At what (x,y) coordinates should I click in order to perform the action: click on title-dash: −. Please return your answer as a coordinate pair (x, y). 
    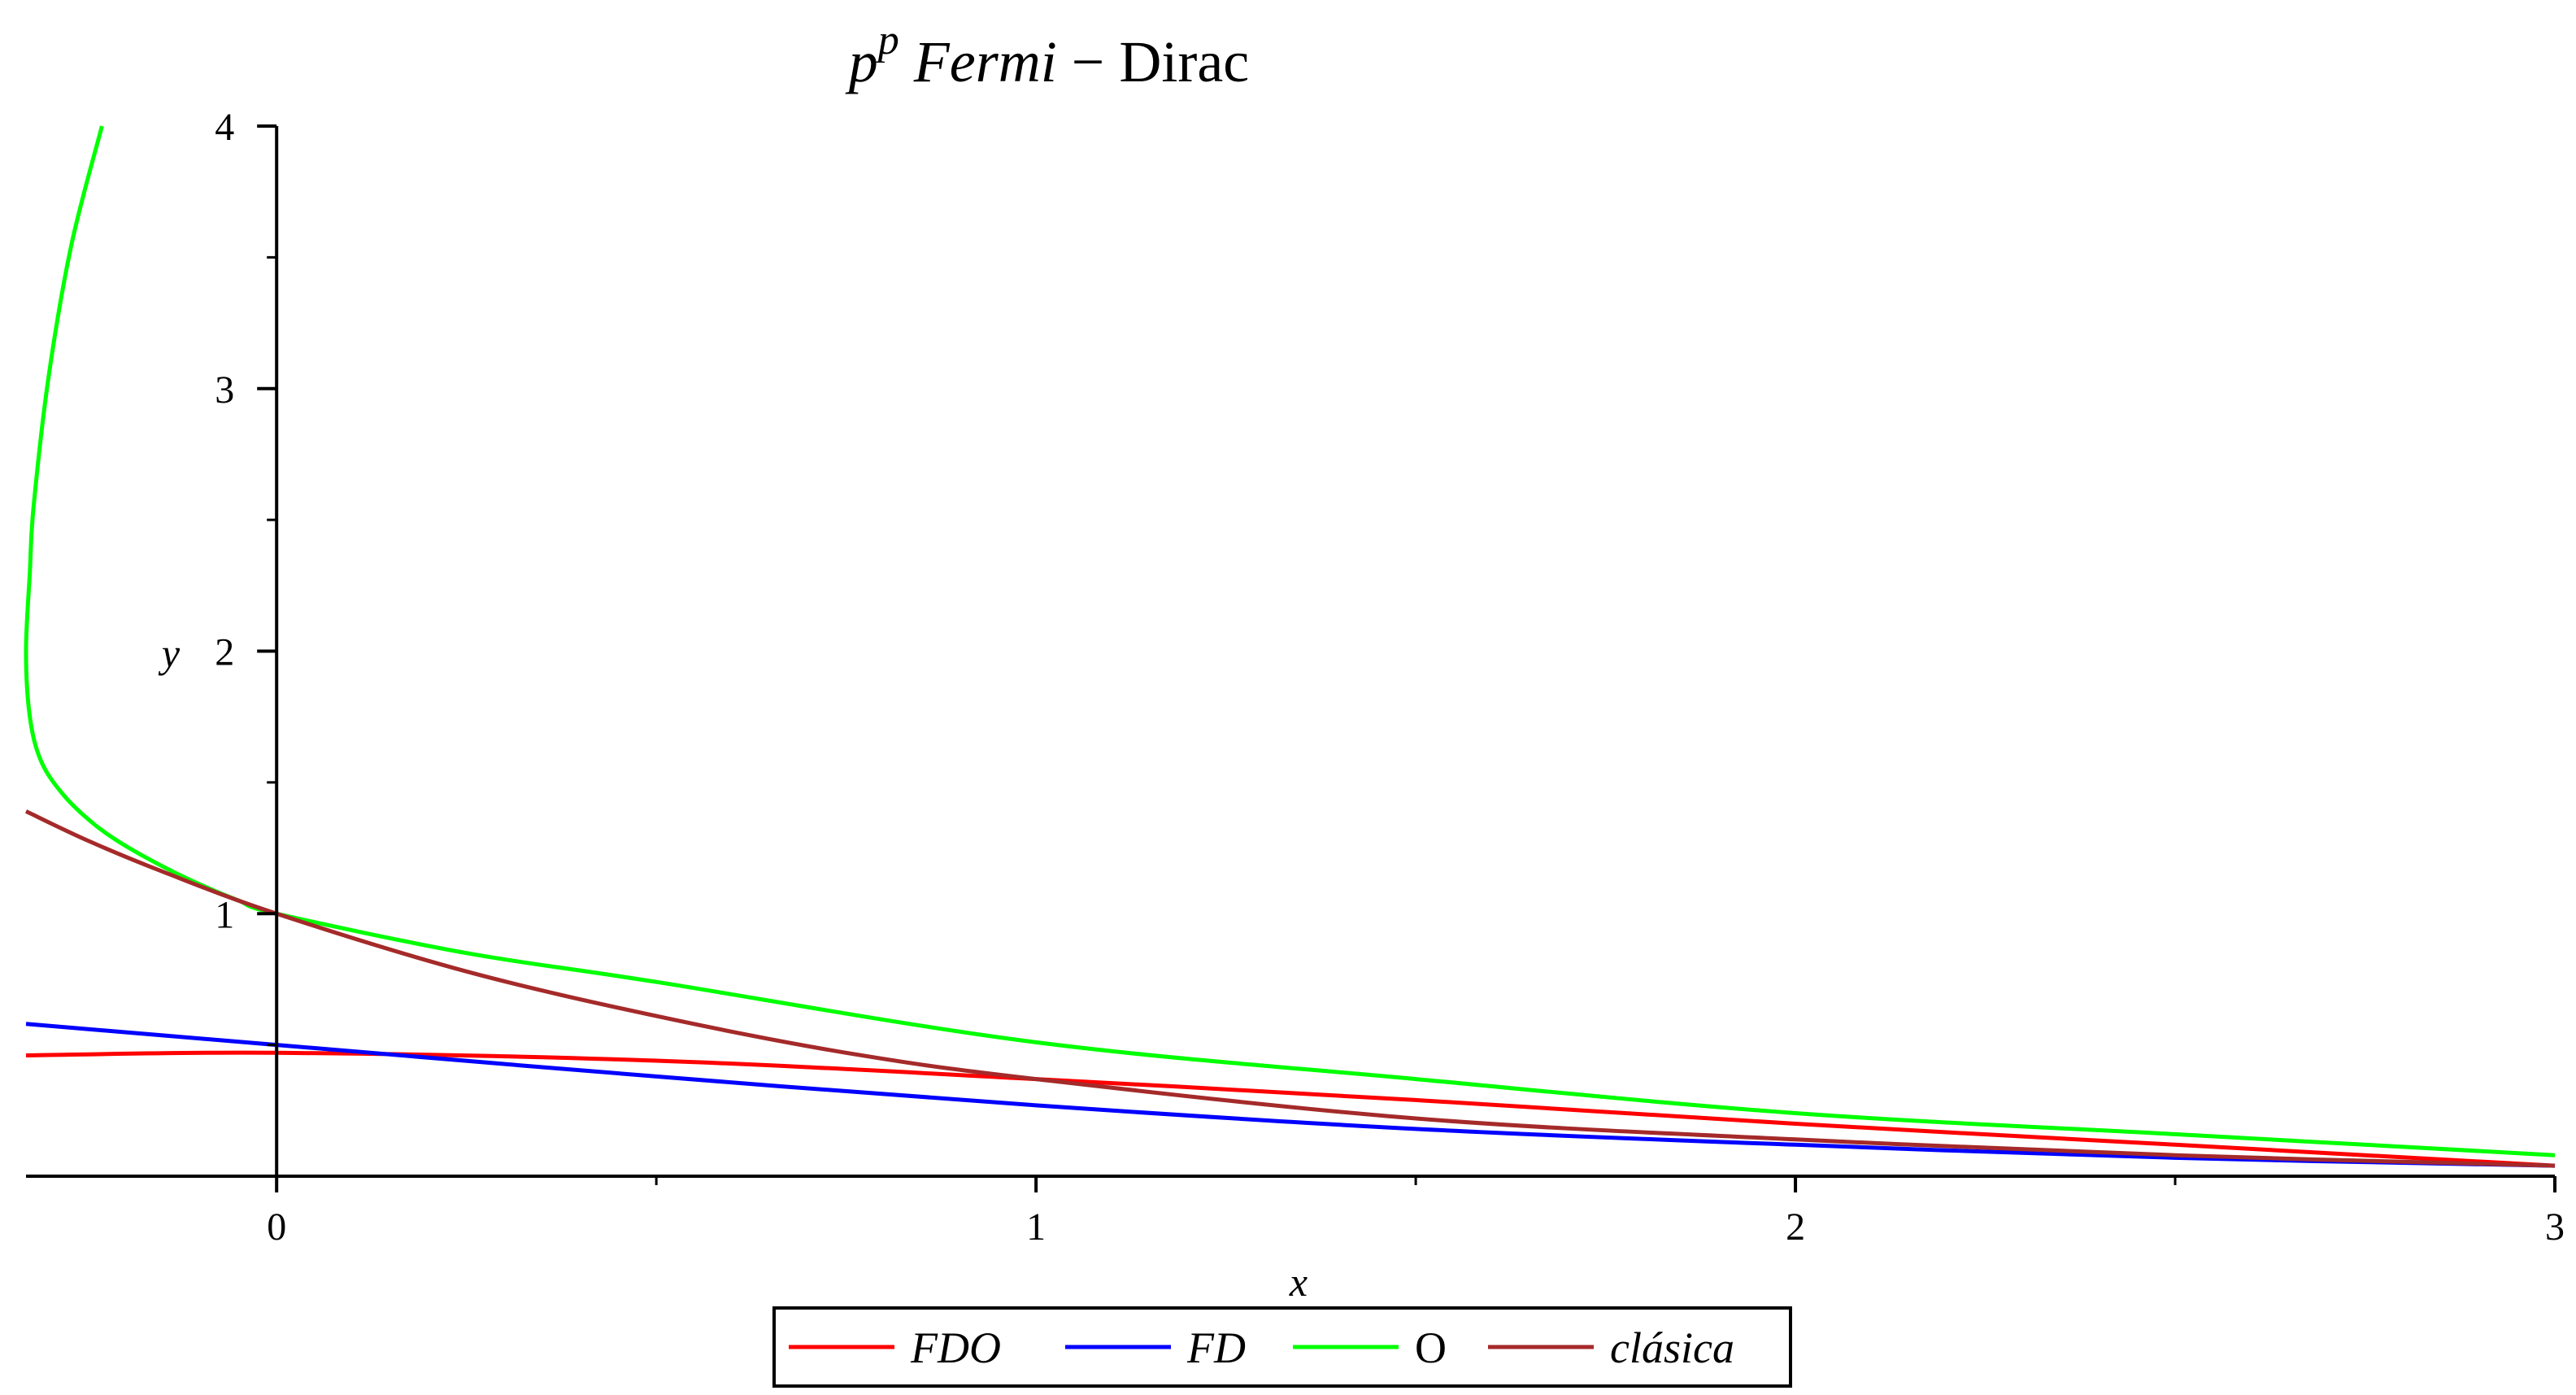
    Looking at the image, I should click on (1088, 62).